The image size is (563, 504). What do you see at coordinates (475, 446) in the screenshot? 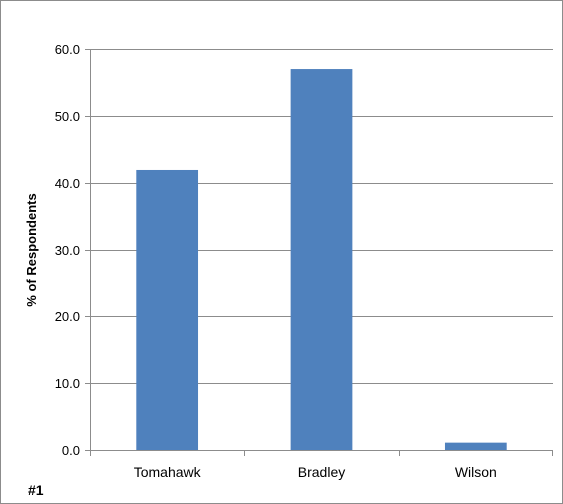
I see `bar-wilson` at bounding box center [475, 446].